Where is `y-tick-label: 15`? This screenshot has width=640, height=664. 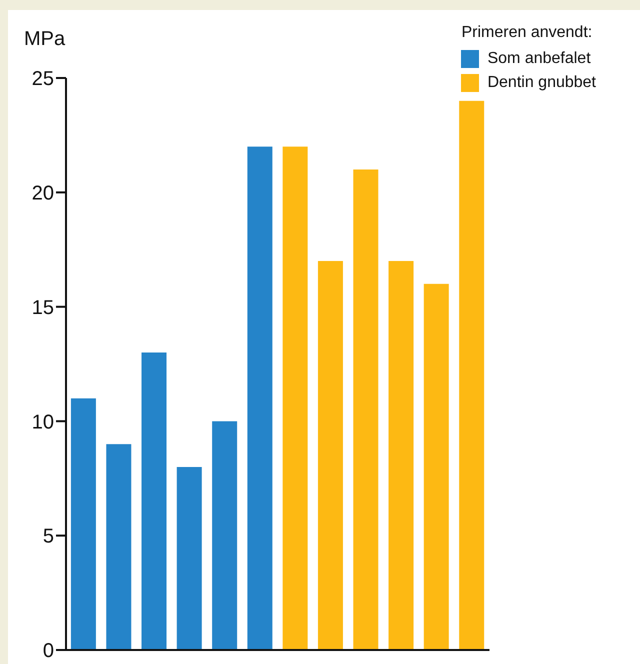 y-tick-label: 15 is located at coordinates (43, 307).